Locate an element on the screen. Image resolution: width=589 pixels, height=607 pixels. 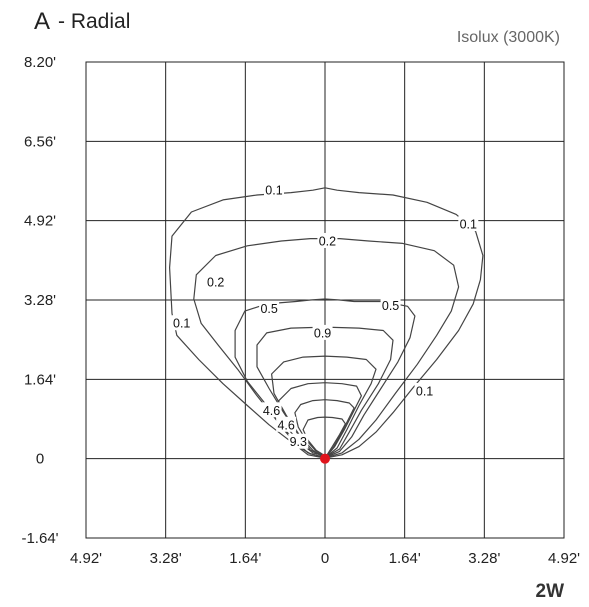
light-source-marker is located at coordinates (325, 458).